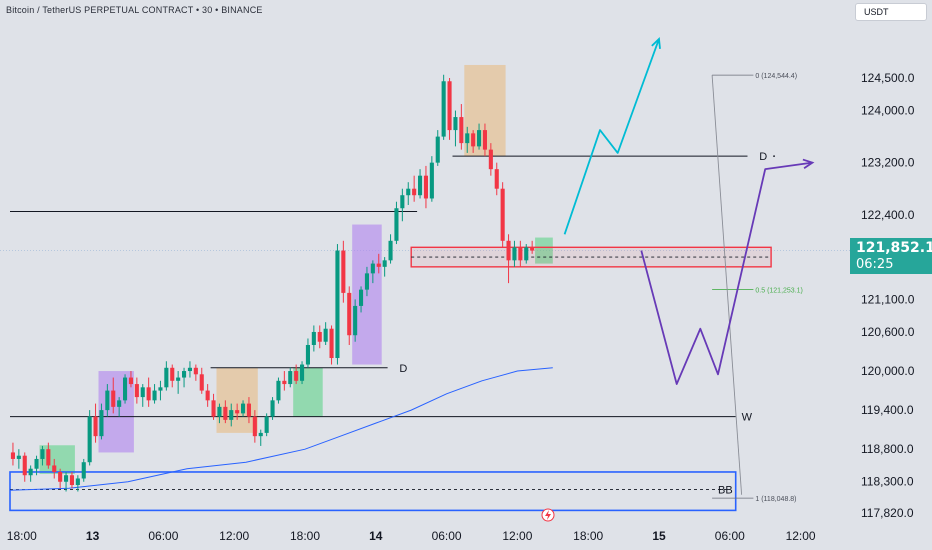 This screenshot has width=932, height=550. I want to click on level-label-1: D, so click(403, 369).